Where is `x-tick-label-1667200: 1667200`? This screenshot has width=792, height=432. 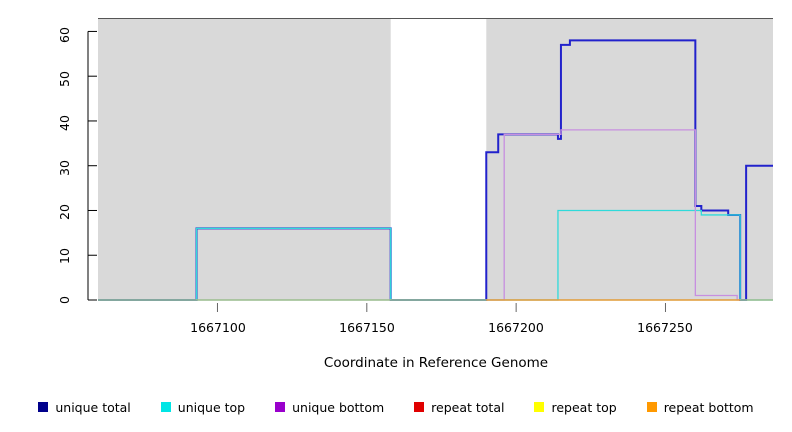 x-tick-label-1667200: 1667200 is located at coordinates (516, 327).